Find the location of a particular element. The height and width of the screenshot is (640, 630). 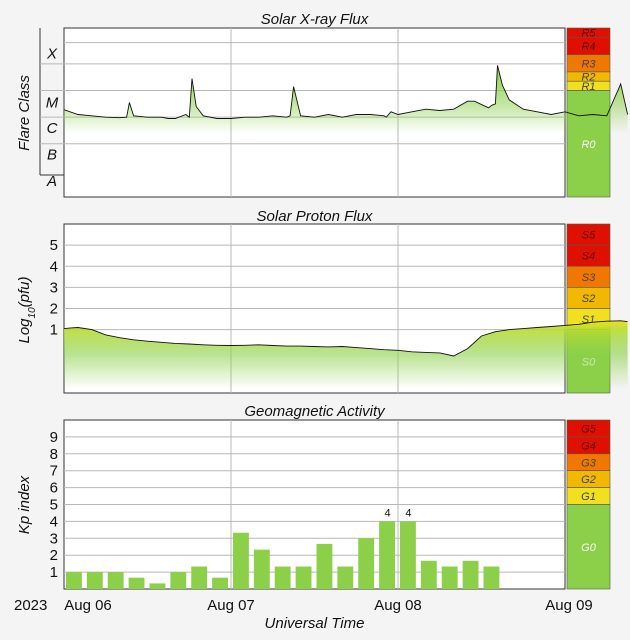

kp-ytick-3: 3 is located at coordinates (54, 538).